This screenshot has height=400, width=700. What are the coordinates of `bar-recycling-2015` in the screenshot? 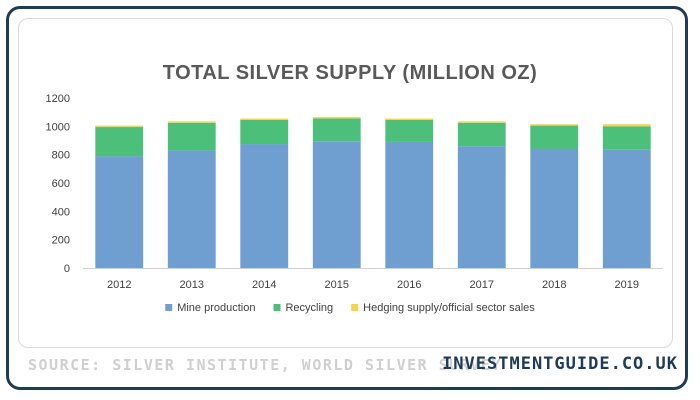 It's located at (336, 130).